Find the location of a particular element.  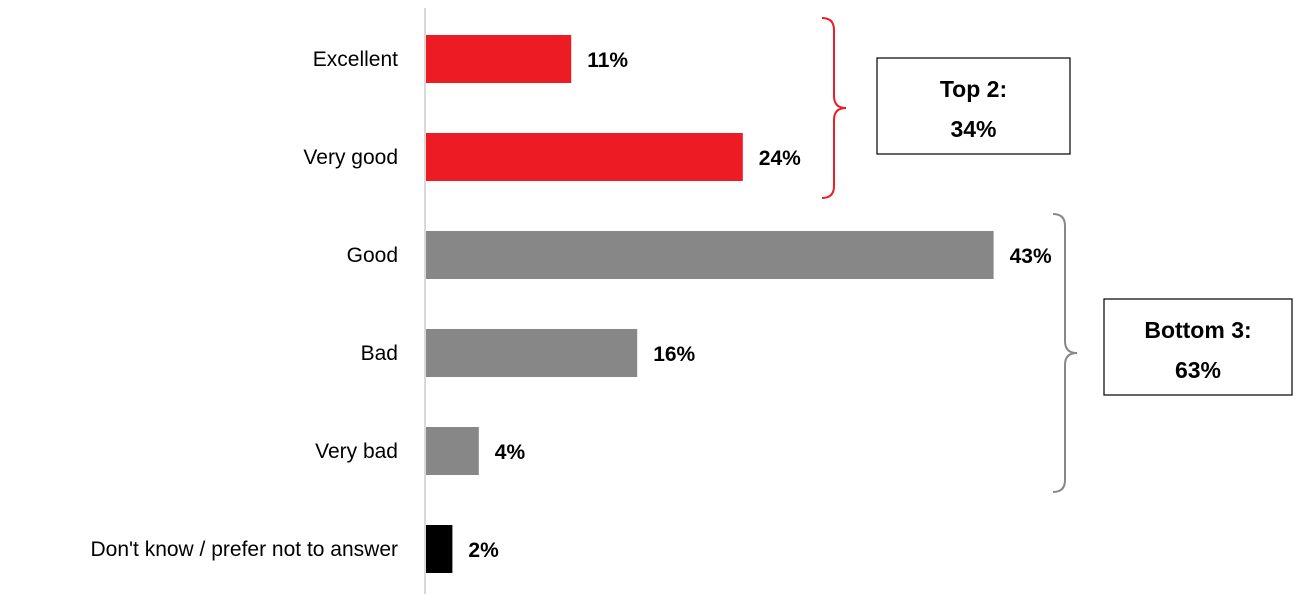

category-label: Bad is located at coordinates (379, 353).